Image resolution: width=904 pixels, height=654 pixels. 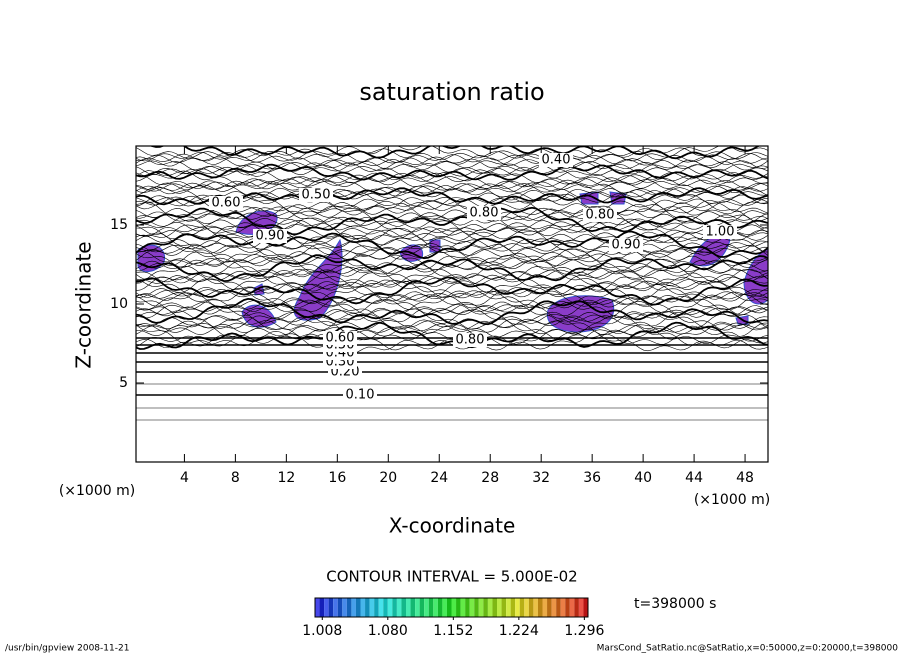 I want to click on contour-label: 0.80, so click(x=600, y=215).